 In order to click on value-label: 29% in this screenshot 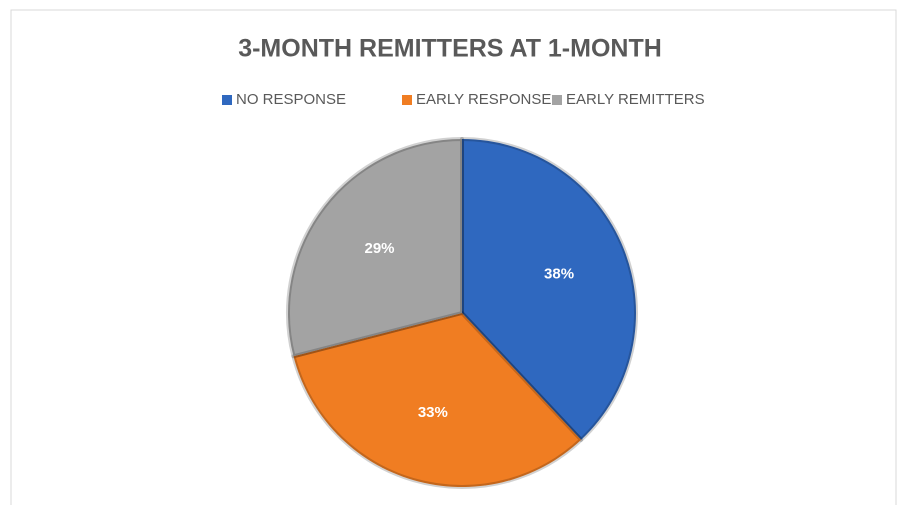, I will do `click(379, 248)`.